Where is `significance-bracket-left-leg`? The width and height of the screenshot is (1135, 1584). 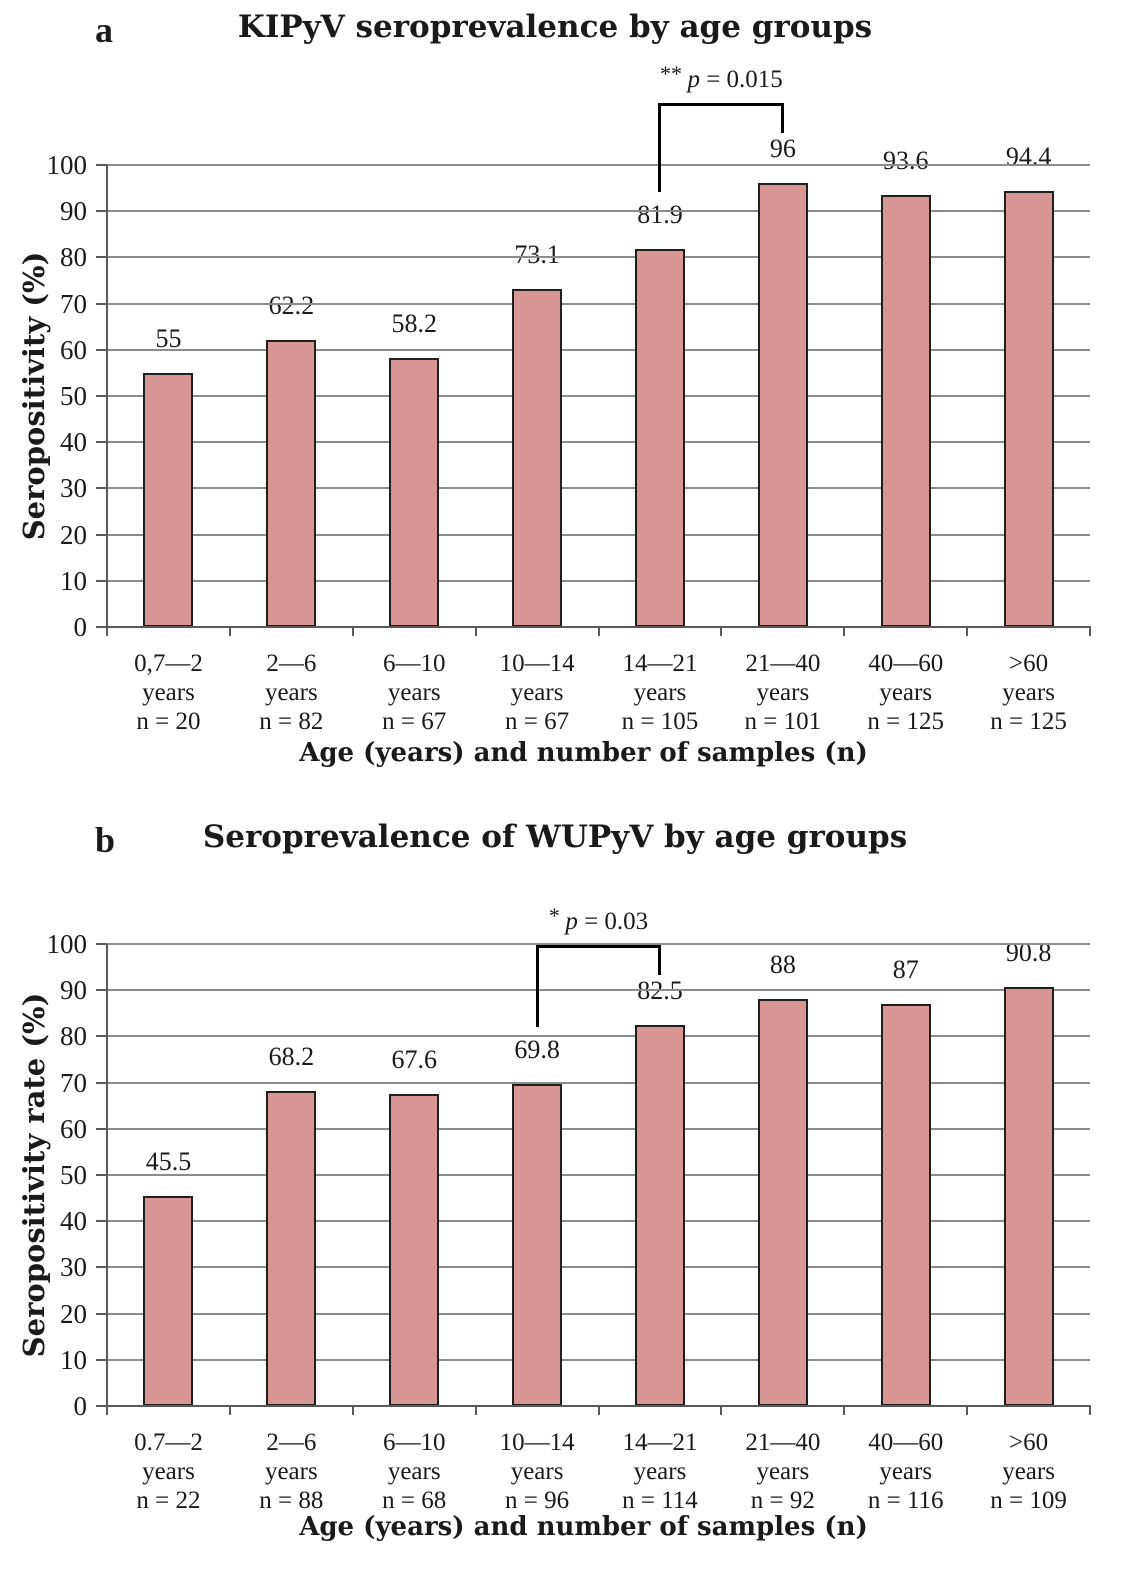
significance-bracket-left-leg is located at coordinates (660, 147).